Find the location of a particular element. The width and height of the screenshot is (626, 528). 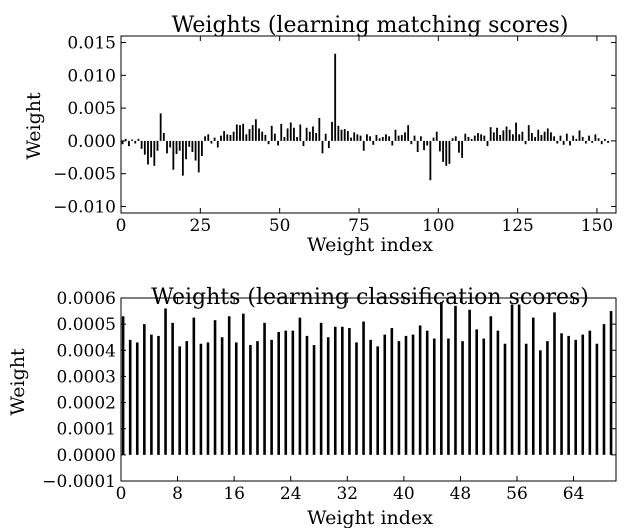

x-tick-label: 64 is located at coordinates (574, 494).